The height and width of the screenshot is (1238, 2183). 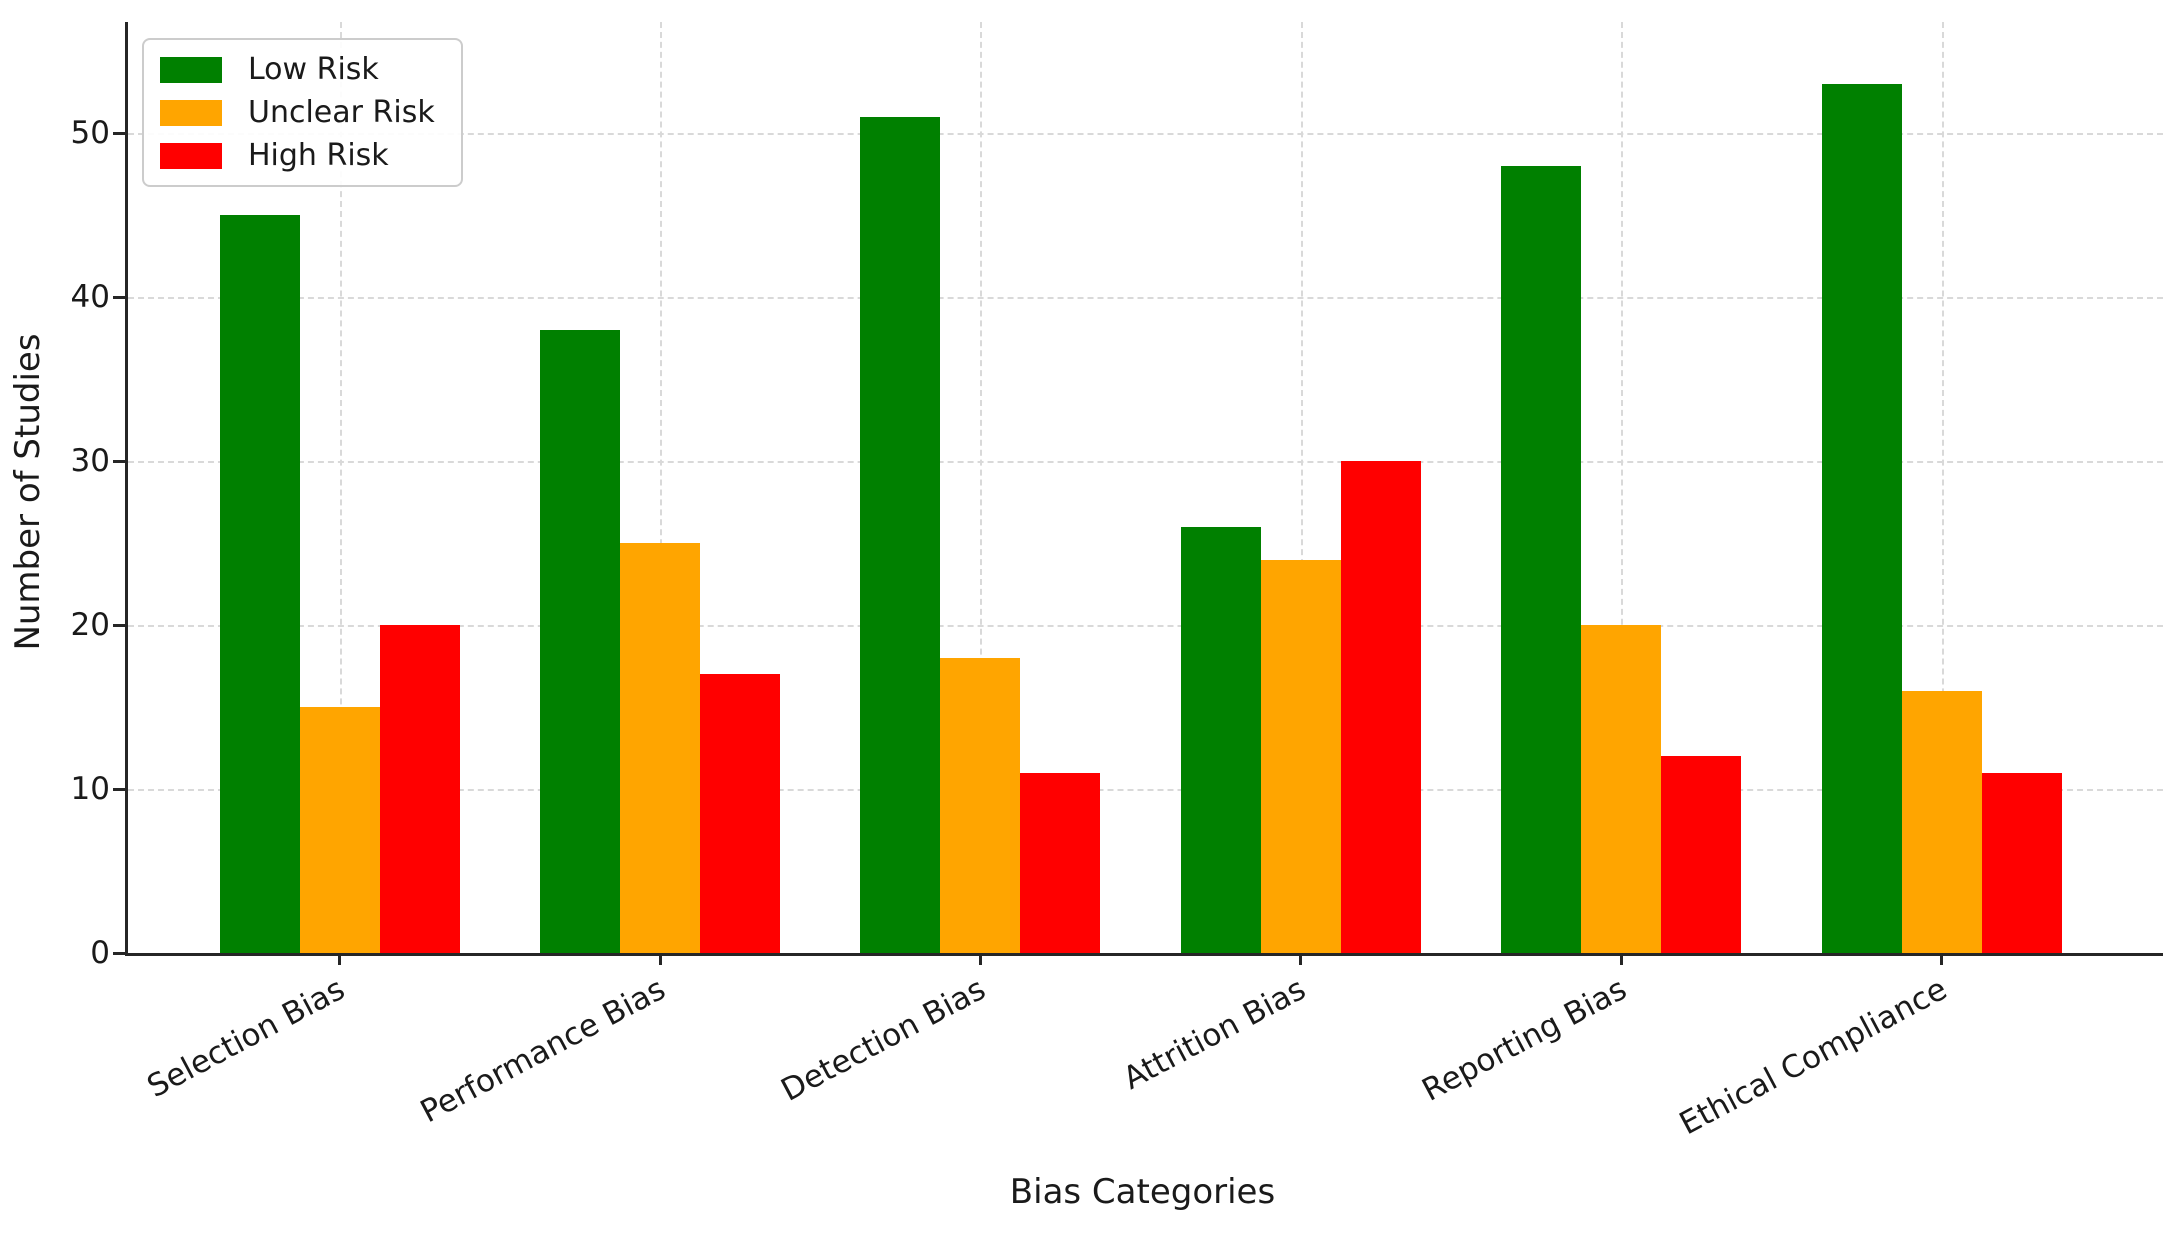 What do you see at coordinates (981, 487) in the screenshot?
I see `gridline-x-detection-bias` at bounding box center [981, 487].